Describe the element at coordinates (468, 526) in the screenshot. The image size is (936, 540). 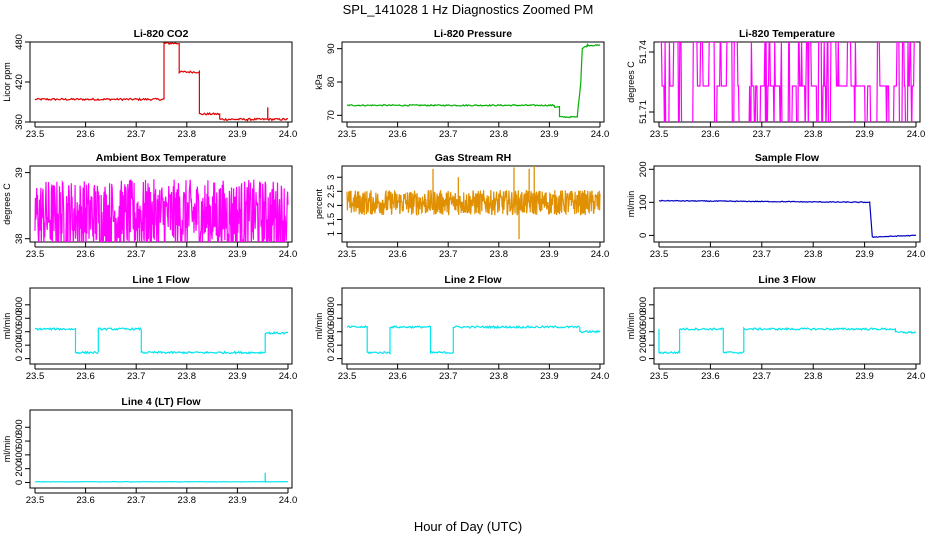
I see `figure-xlabel: Hour of Day (UTC)` at that location.